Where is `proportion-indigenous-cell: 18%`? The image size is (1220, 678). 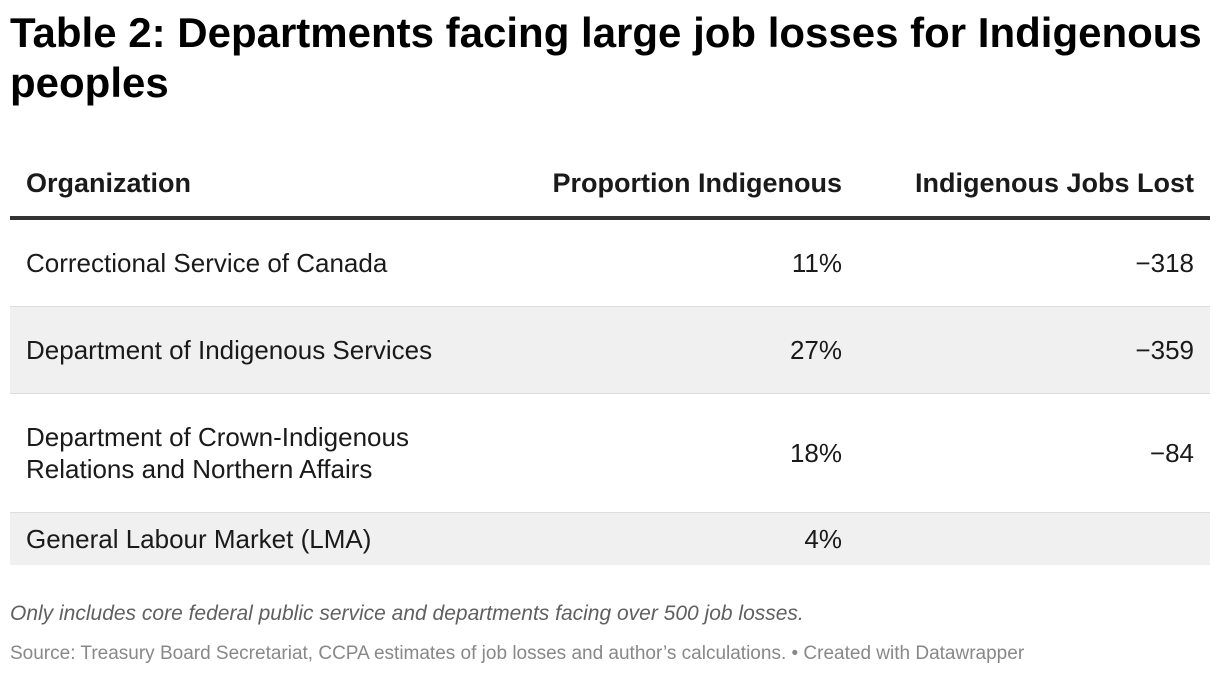
proportion-indigenous-cell: 18% is located at coordinates (670, 453).